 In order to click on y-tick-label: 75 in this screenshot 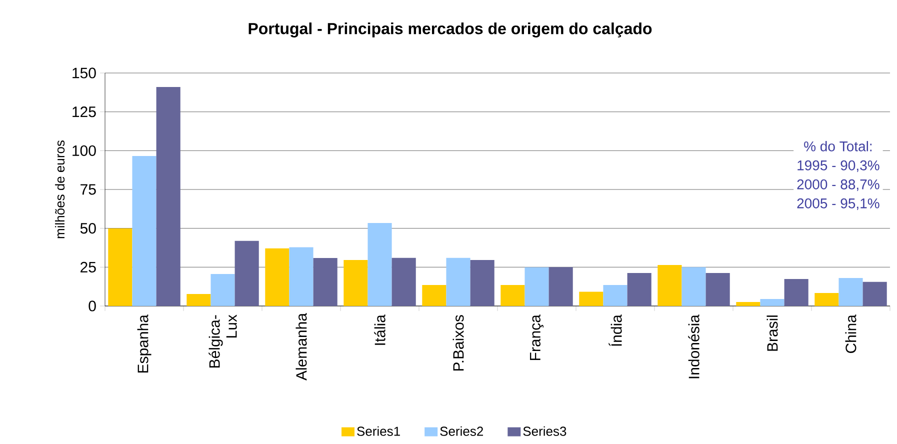, I will do `click(88, 189)`.